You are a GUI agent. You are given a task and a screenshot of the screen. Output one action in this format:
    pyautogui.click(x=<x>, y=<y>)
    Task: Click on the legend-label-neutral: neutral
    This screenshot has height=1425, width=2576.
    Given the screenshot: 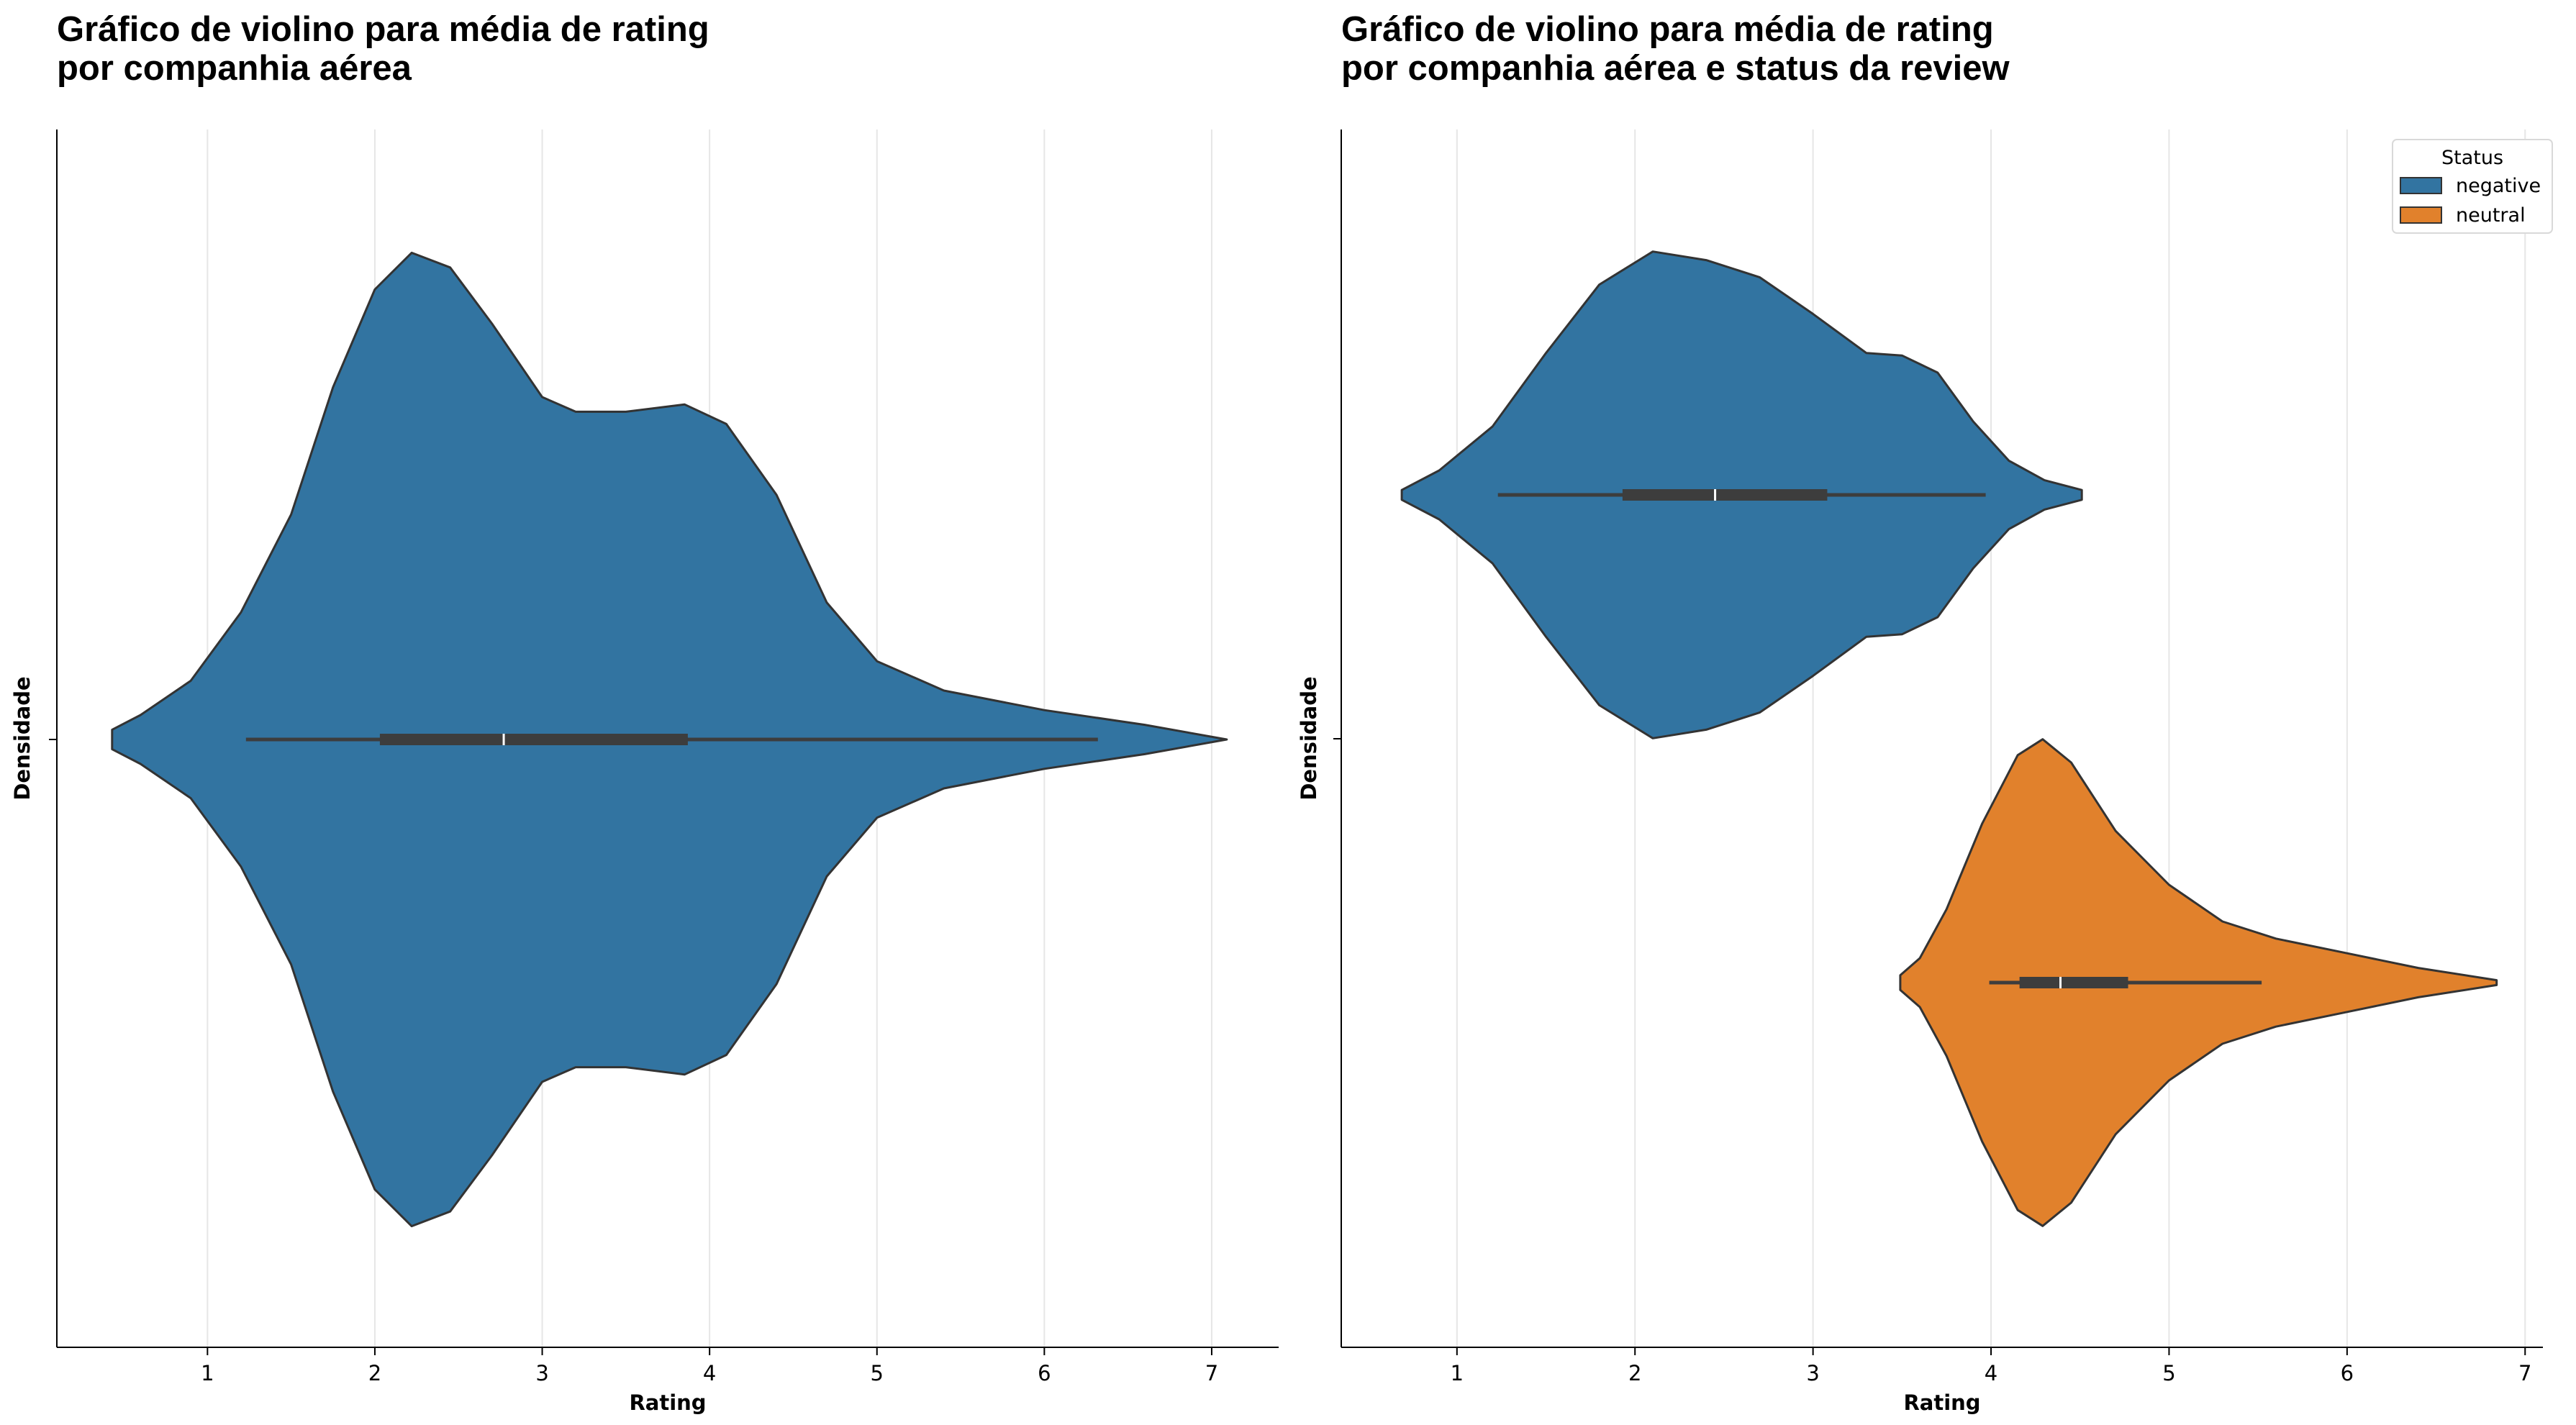 What is the action you would take?
    pyautogui.click(x=2491, y=215)
    